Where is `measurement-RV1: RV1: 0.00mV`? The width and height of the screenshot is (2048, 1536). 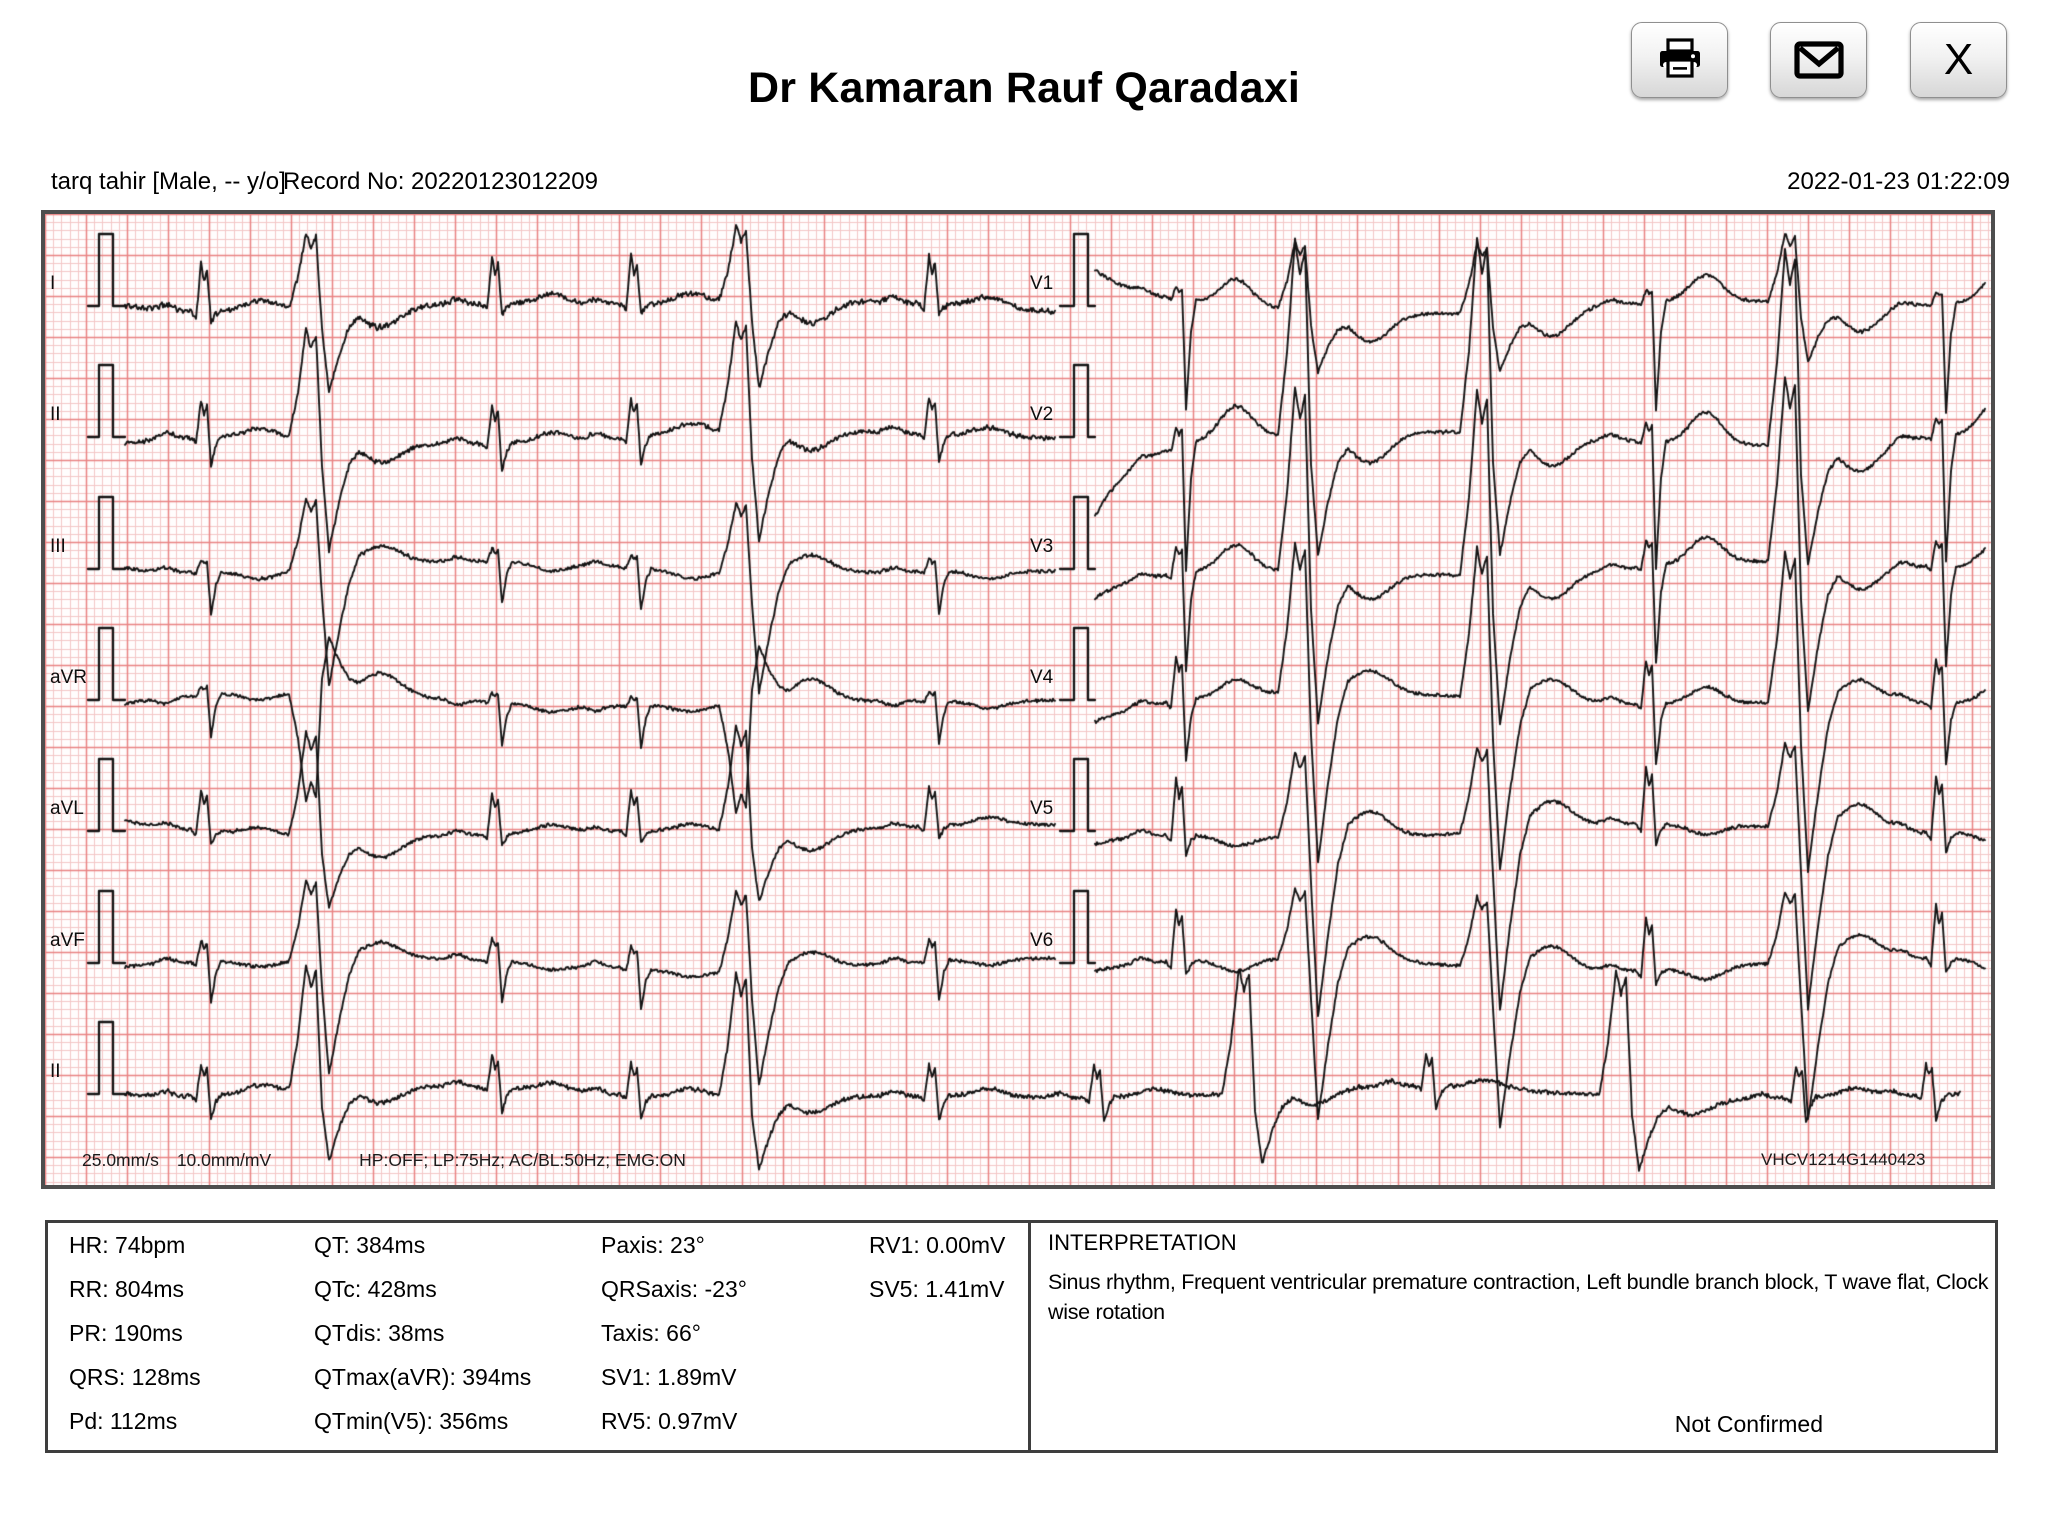 measurement-RV1: RV1: 0.00mV is located at coordinates (937, 1245).